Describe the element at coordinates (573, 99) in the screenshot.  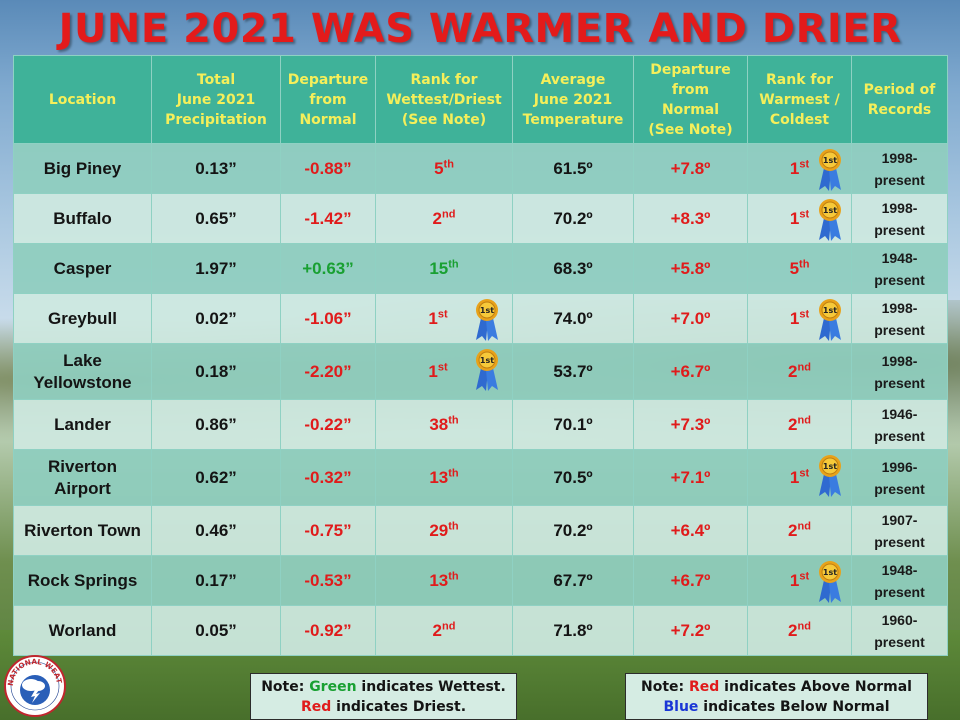
I see `header-temp: Average June 2021 Temperature` at that location.